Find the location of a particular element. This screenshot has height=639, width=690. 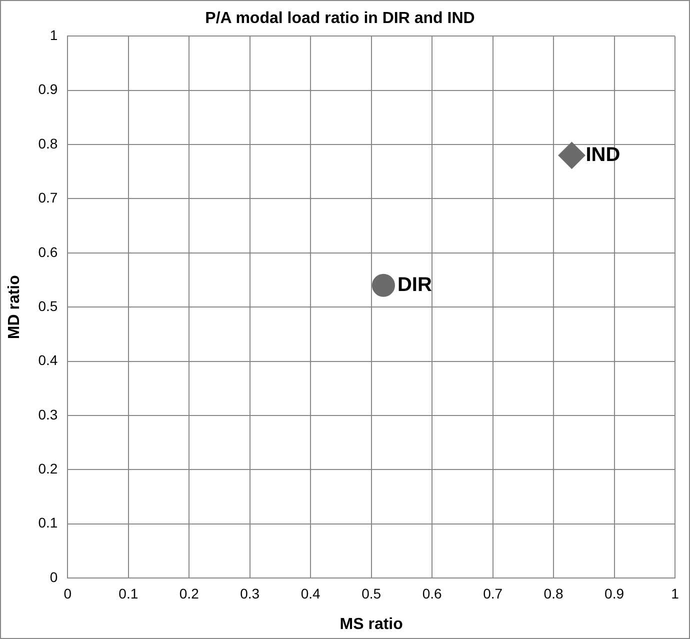

y-tick-label: 0.3 is located at coordinates (48, 414).